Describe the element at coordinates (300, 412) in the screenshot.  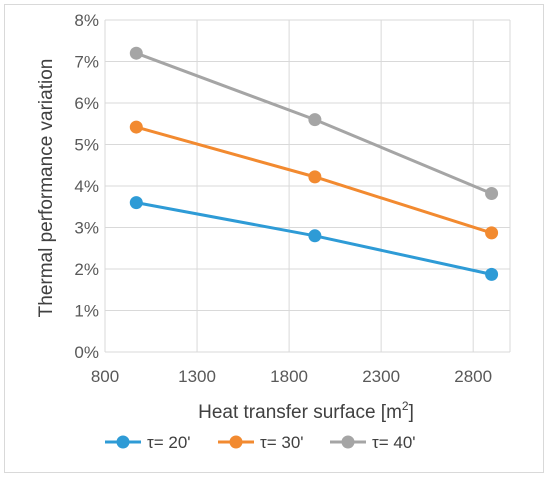
I see `x-axis-title-main: Heat transfer surface [m` at that location.